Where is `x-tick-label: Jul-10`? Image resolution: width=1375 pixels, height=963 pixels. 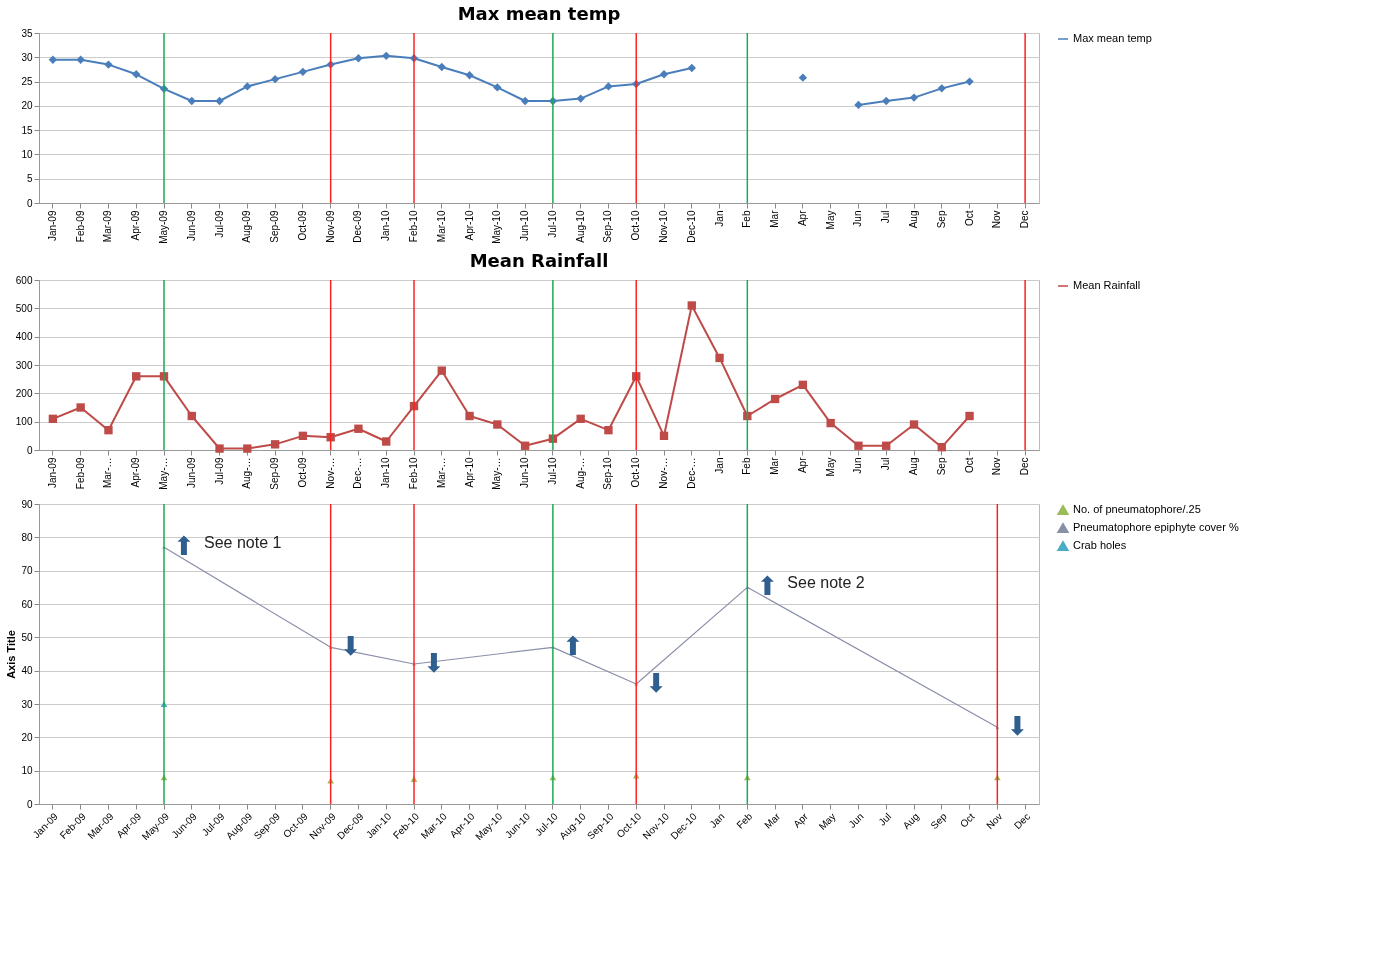
x-tick-label: Jul-10 is located at coordinates (552, 471).